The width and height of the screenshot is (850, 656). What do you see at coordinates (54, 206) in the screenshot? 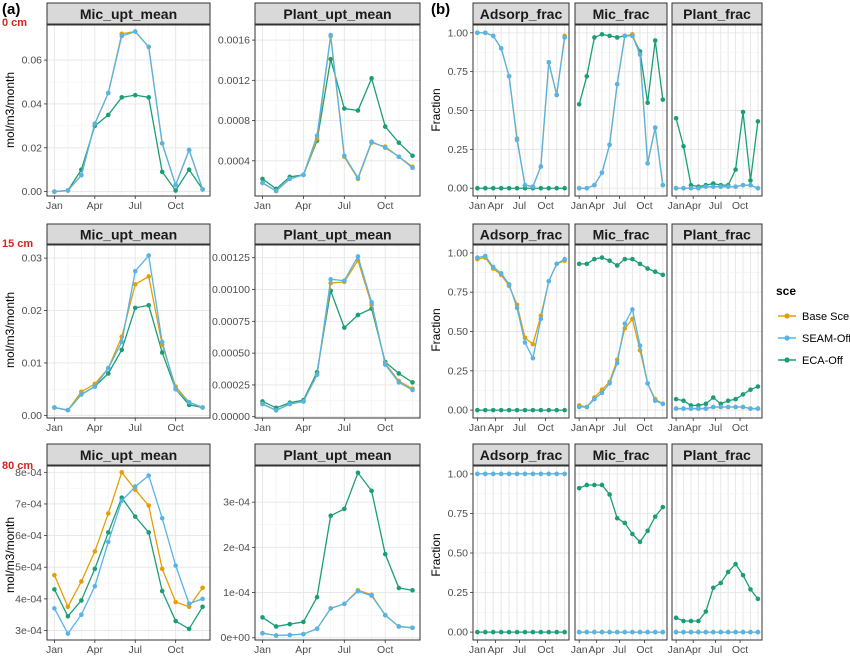
I see `x-tick-label: Jan` at bounding box center [54, 206].